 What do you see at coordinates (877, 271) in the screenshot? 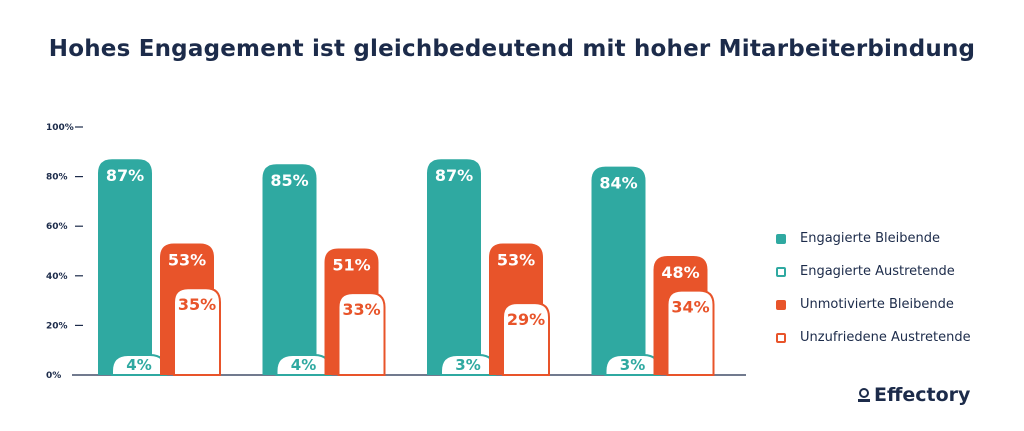
I see `legend-label: Engagierte Austretende` at bounding box center [877, 271].